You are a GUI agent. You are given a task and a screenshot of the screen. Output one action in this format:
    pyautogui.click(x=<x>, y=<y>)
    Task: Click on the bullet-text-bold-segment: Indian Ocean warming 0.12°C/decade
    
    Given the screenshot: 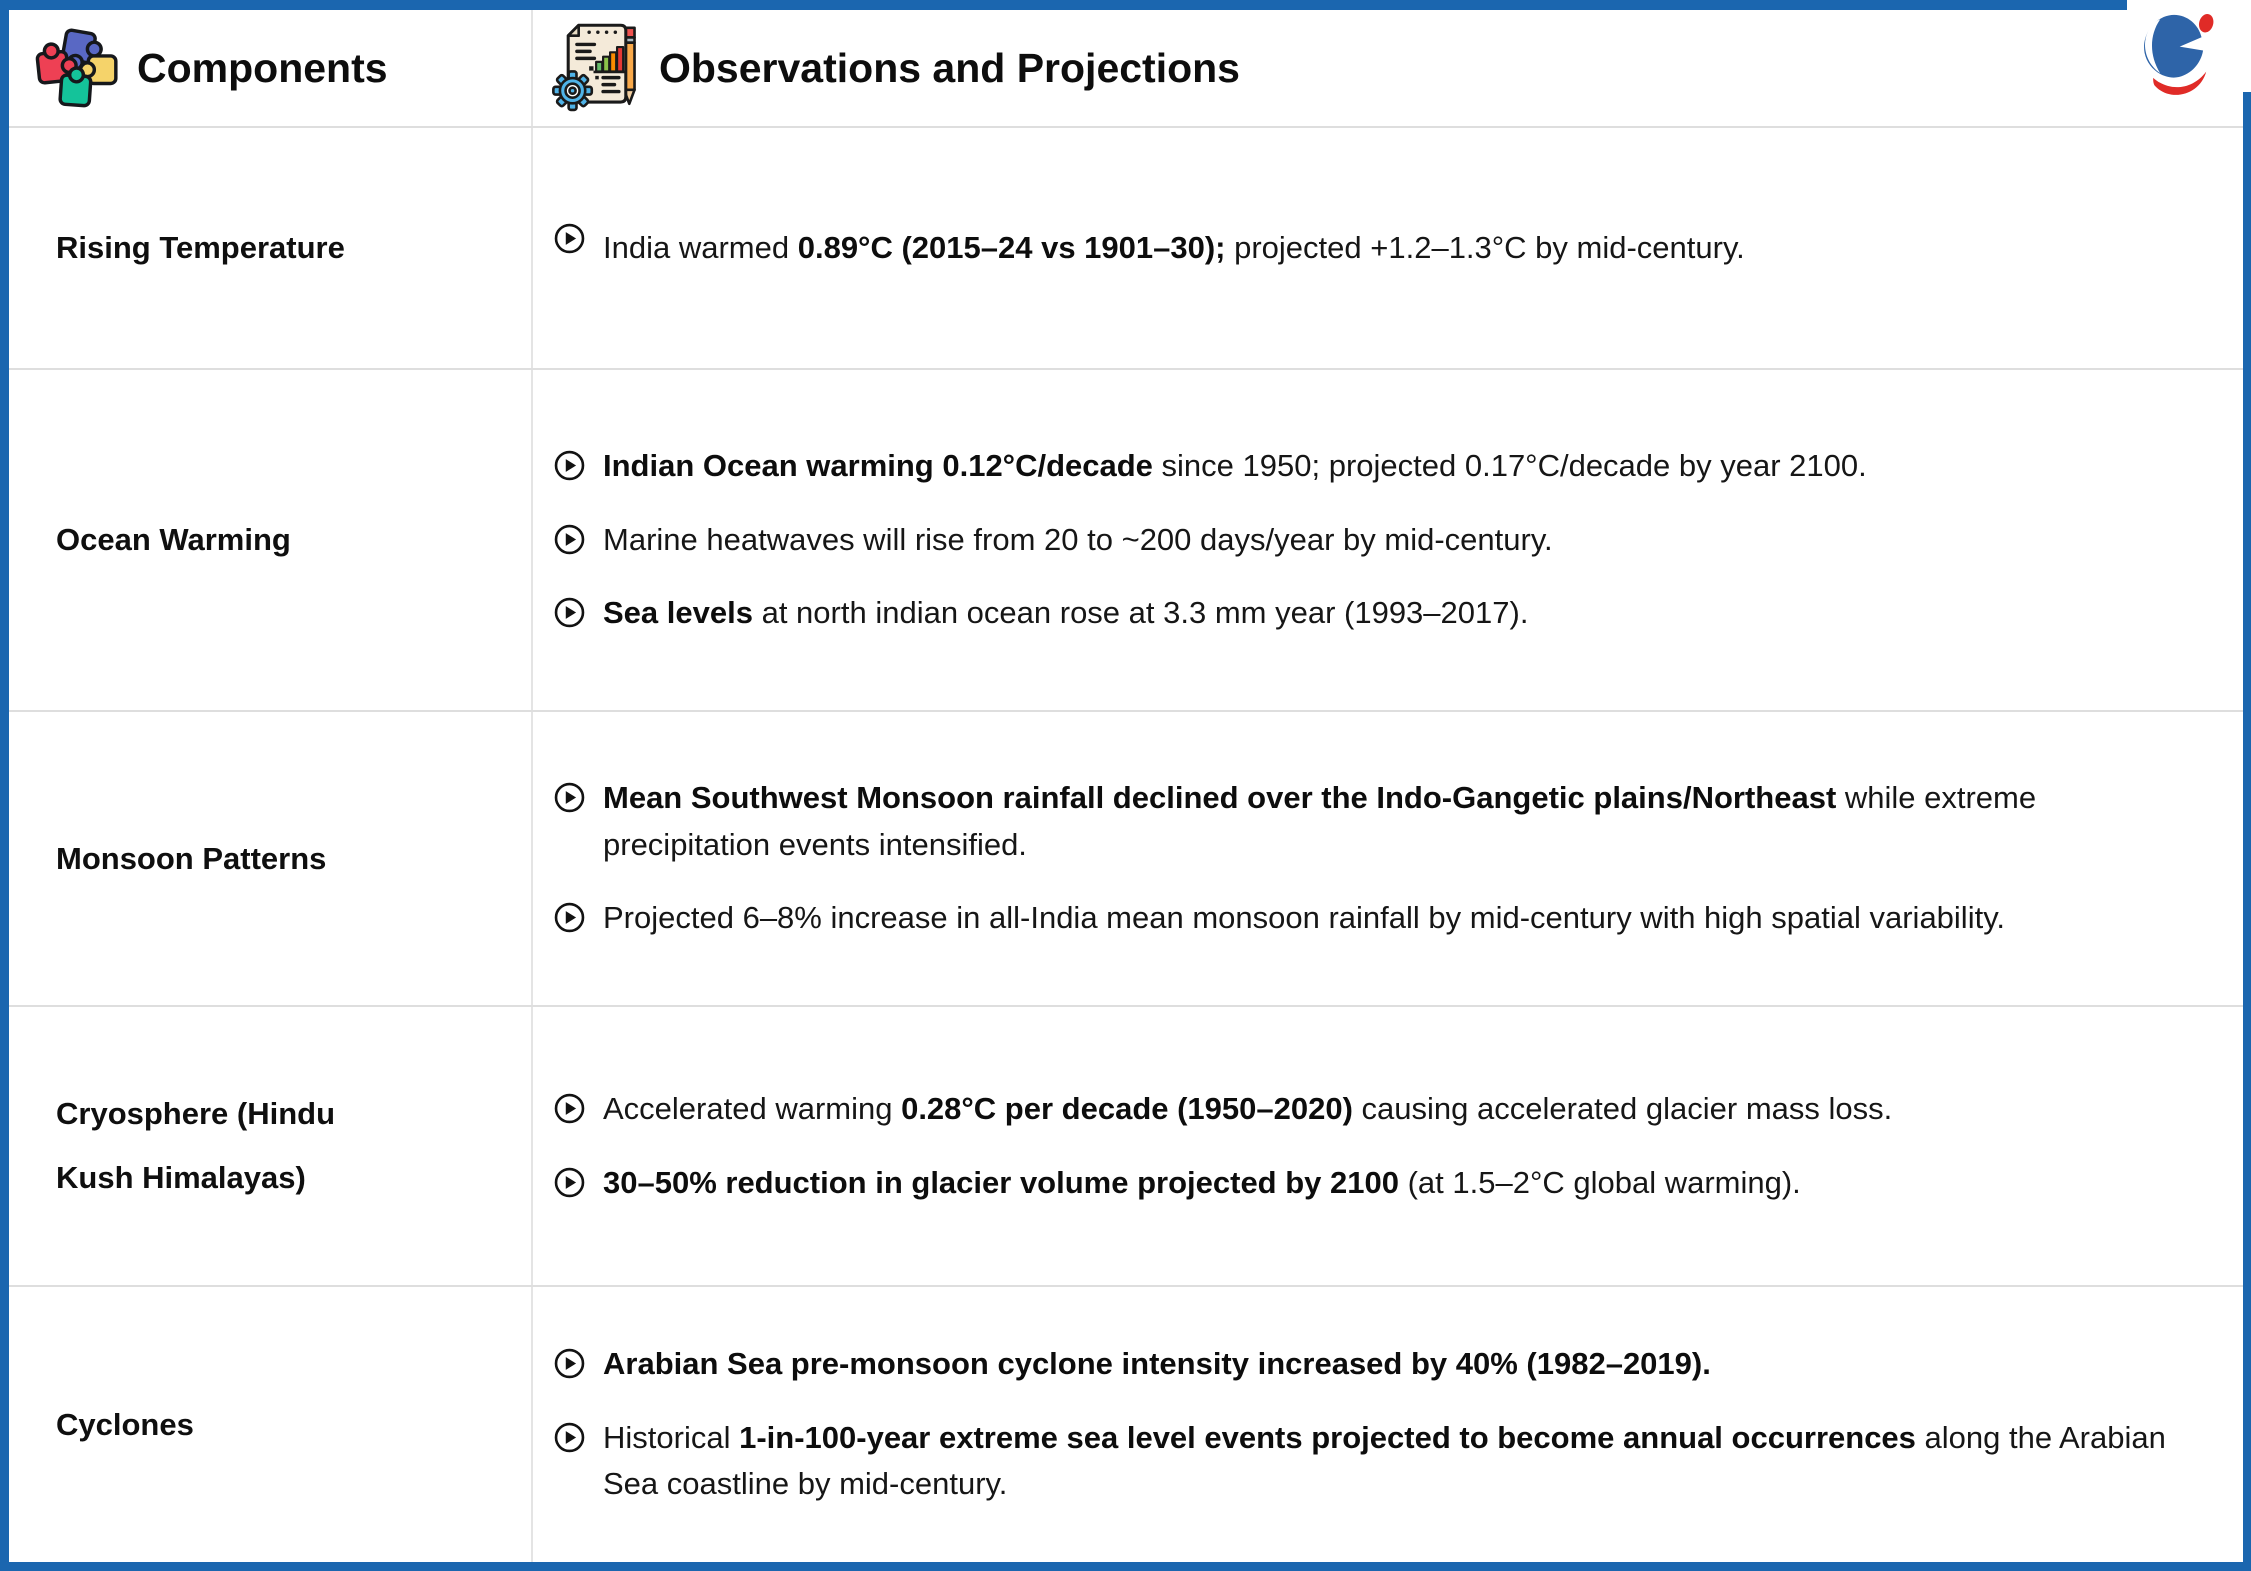 What is the action you would take?
    pyautogui.click(x=878, y=466)
    